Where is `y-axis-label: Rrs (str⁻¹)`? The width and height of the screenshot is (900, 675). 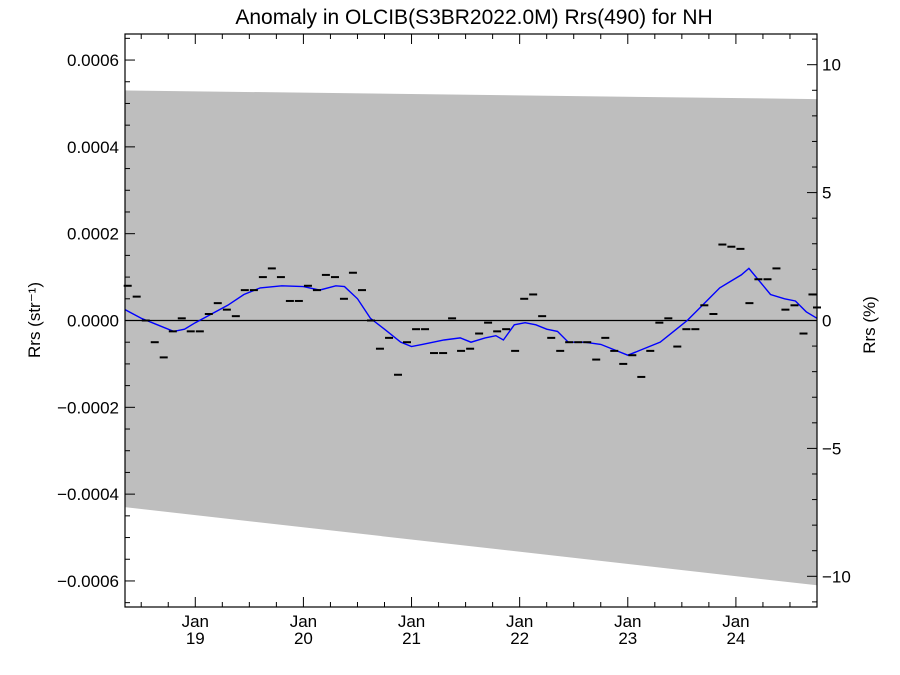 y-axis-label: Rrs (str⁻¹) is located at coordinates (34, 320).